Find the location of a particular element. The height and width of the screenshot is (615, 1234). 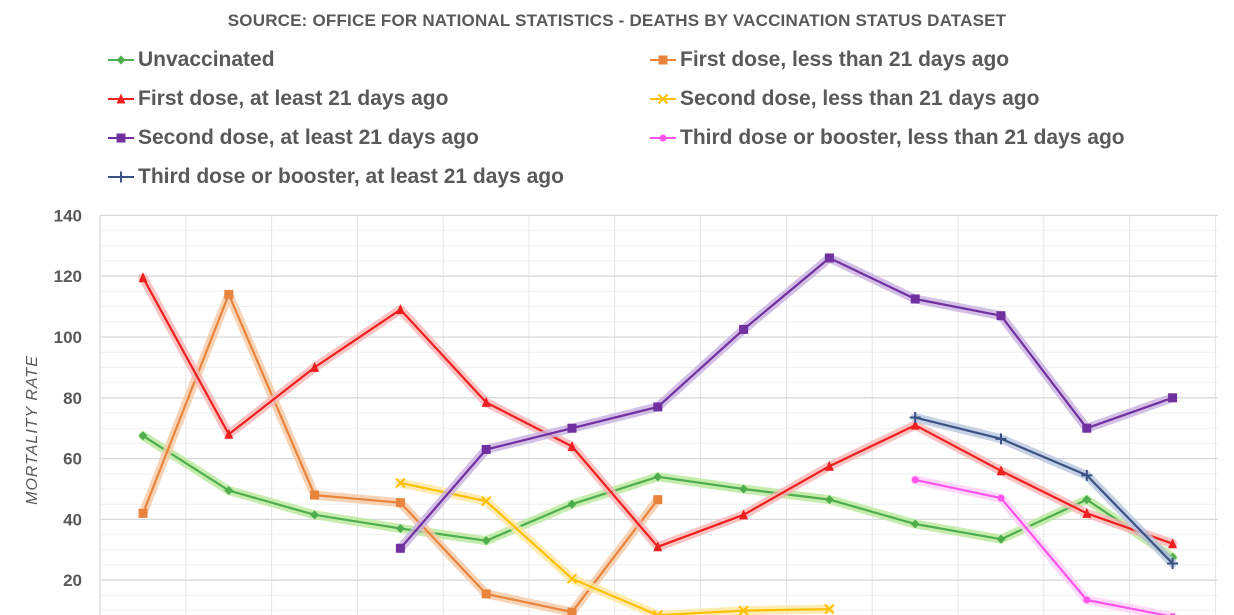

y-tick-label: 60 is located at coordinates (72, 459).